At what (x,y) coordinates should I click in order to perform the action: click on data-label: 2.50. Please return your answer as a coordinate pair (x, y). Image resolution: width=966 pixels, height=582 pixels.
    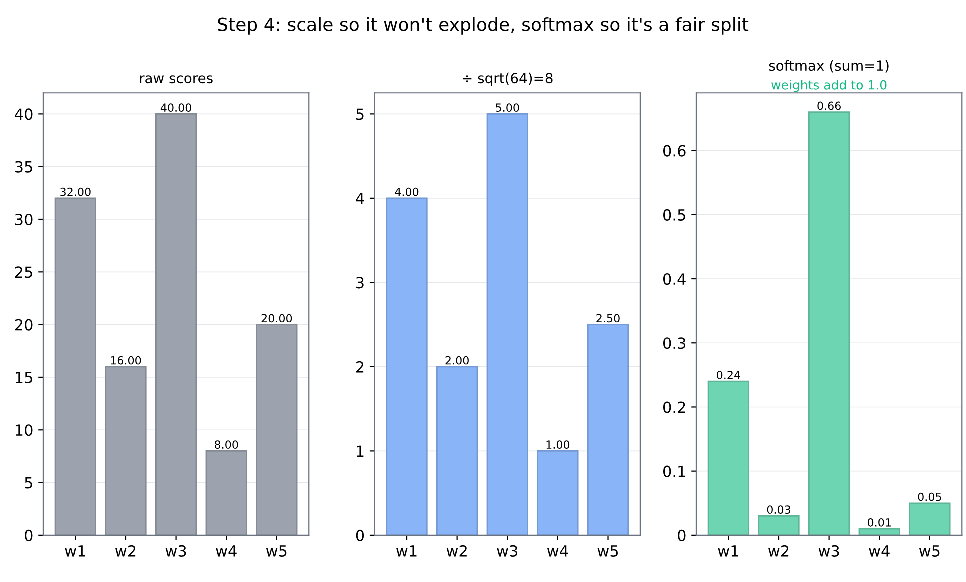
    Looking at the image, I should click on (608, 318).